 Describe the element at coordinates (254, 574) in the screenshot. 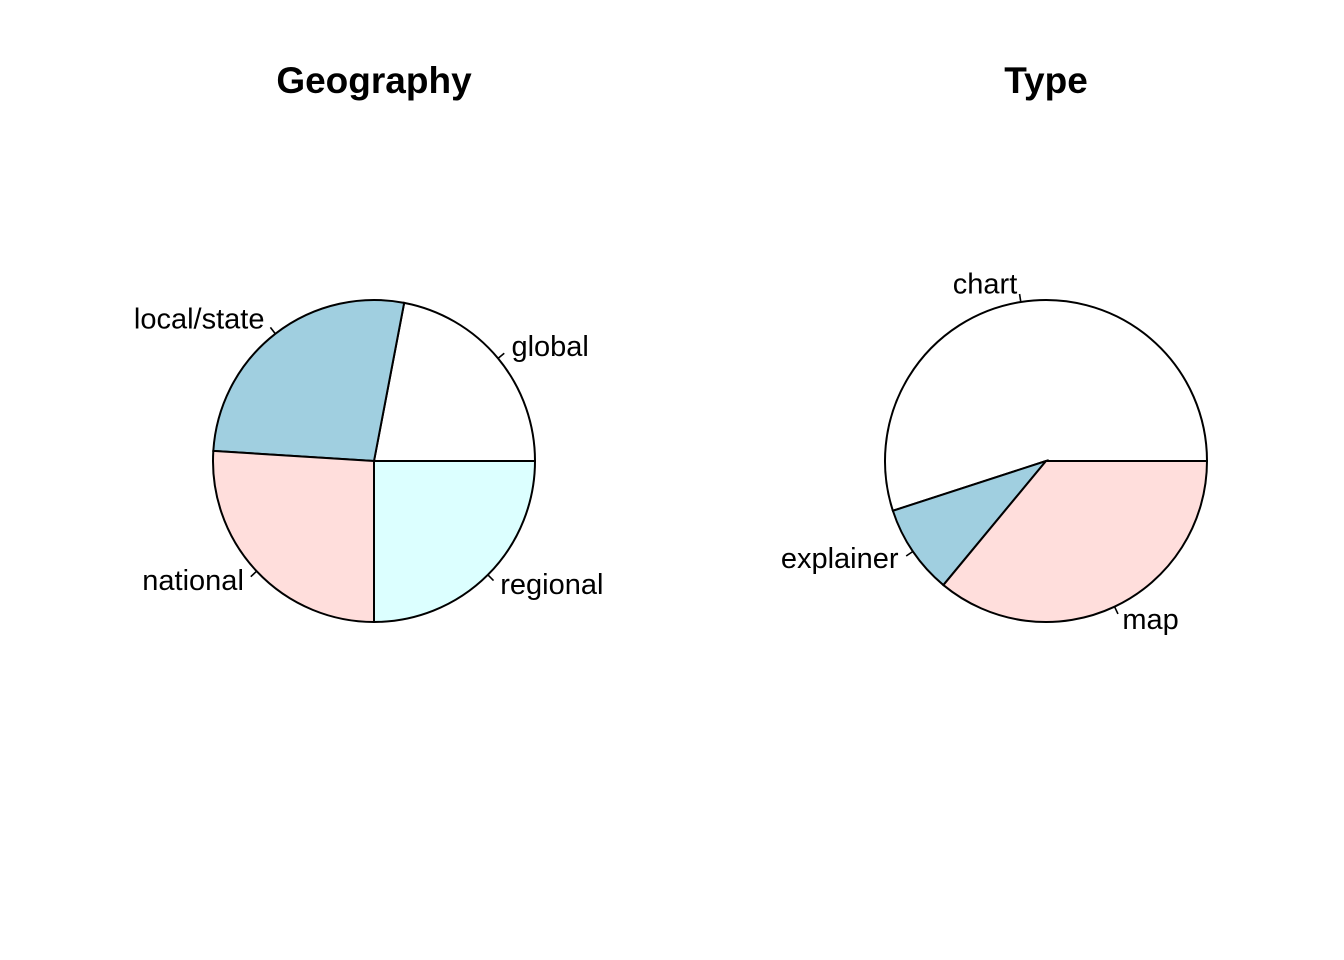

I see `geography-leader-national` at that location.